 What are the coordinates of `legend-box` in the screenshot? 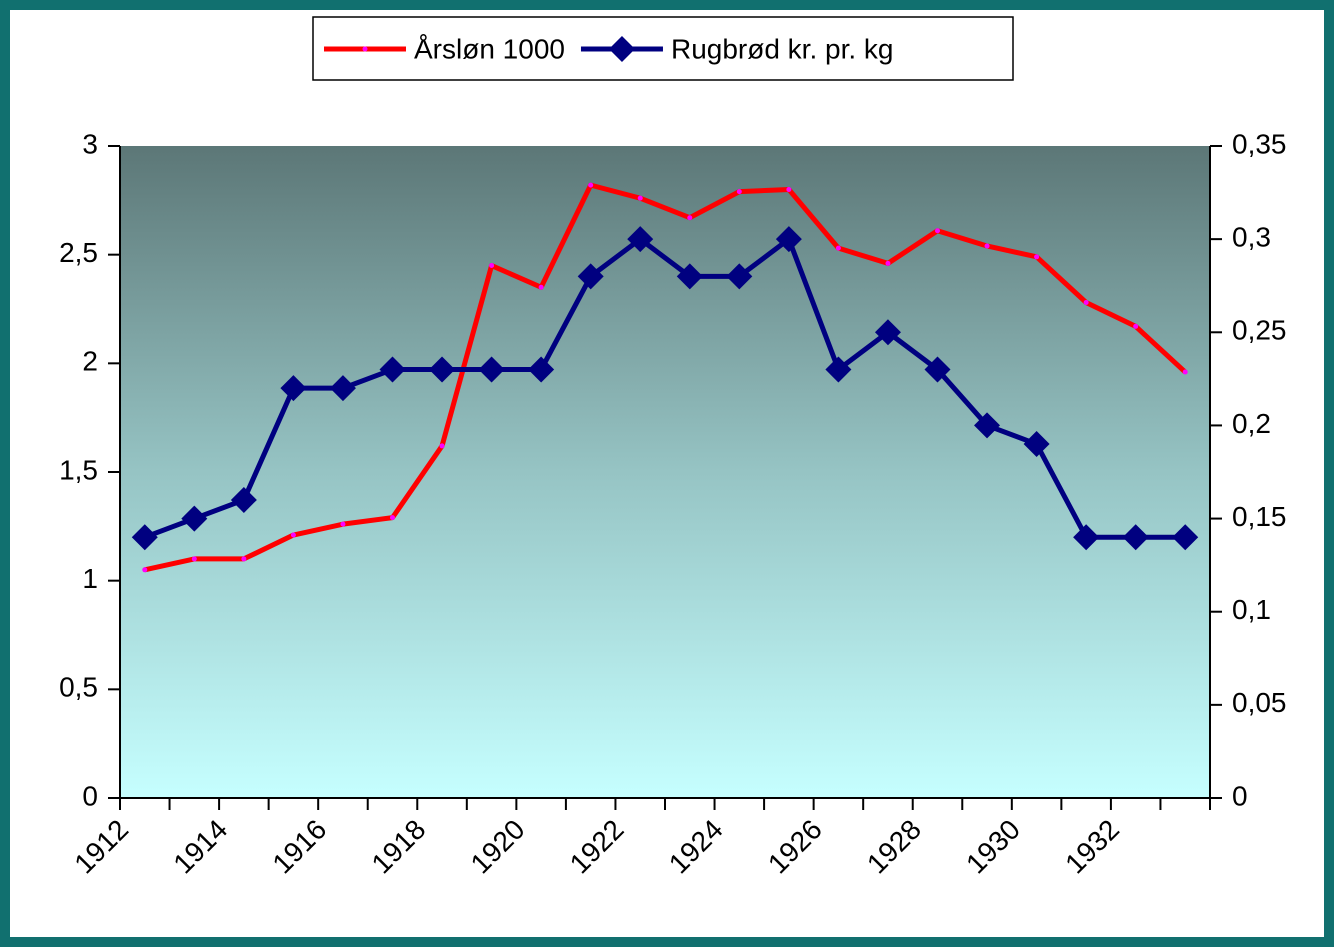 It's located at (663, 48).